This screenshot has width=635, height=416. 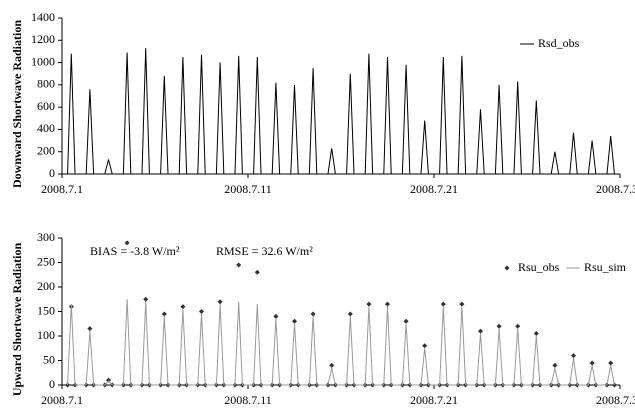 What do you see at coordinates (43, 17) in the screenshot?
I see `y-tick-label: 1400` at bounding box center [43, 17].